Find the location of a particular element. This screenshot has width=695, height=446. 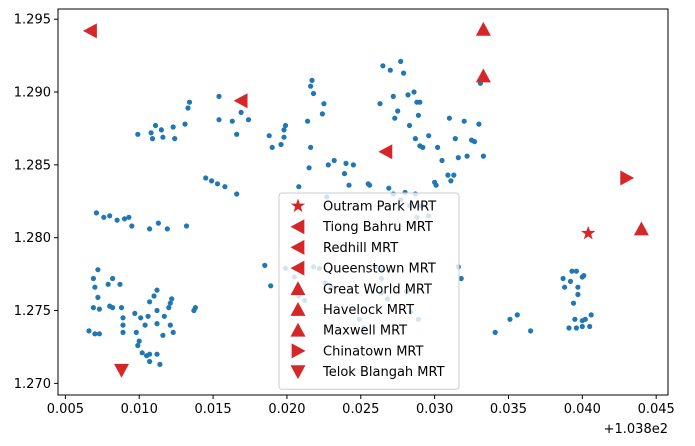

x-tick-label: 0.040 is located at coordinates (582, 409).